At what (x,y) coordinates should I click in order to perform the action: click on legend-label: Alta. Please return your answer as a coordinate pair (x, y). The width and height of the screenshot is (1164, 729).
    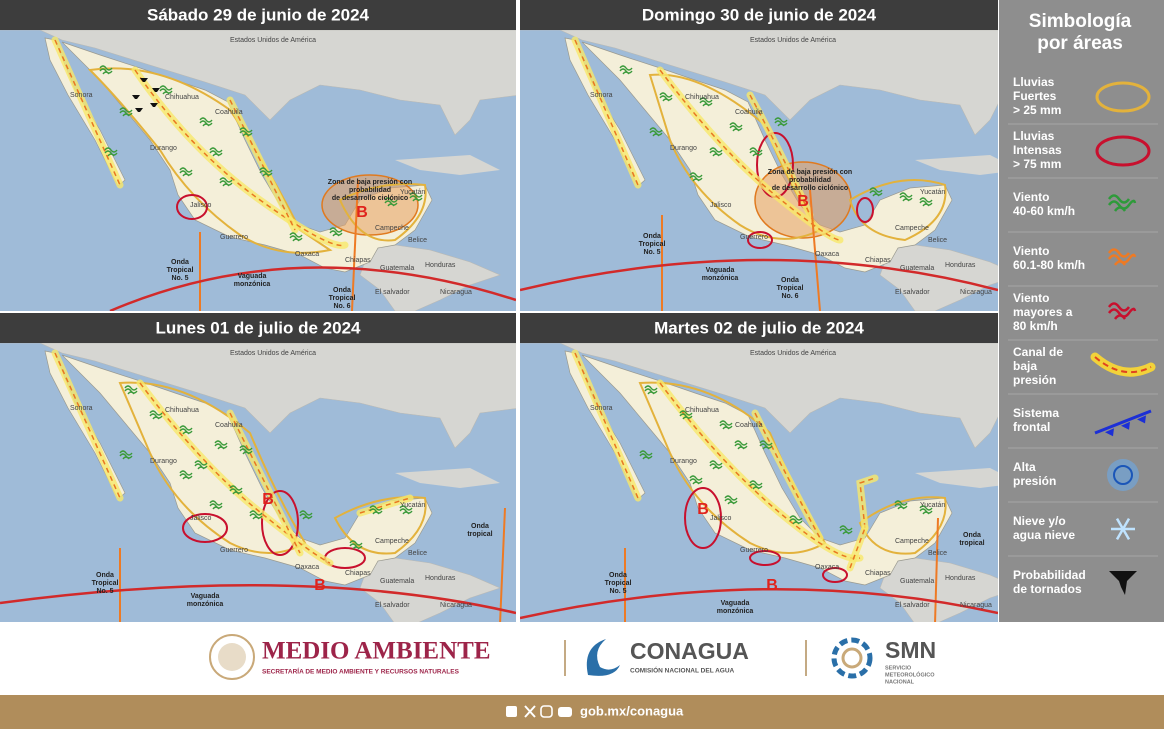
    Looking at the image, I should click on (1024, 467).